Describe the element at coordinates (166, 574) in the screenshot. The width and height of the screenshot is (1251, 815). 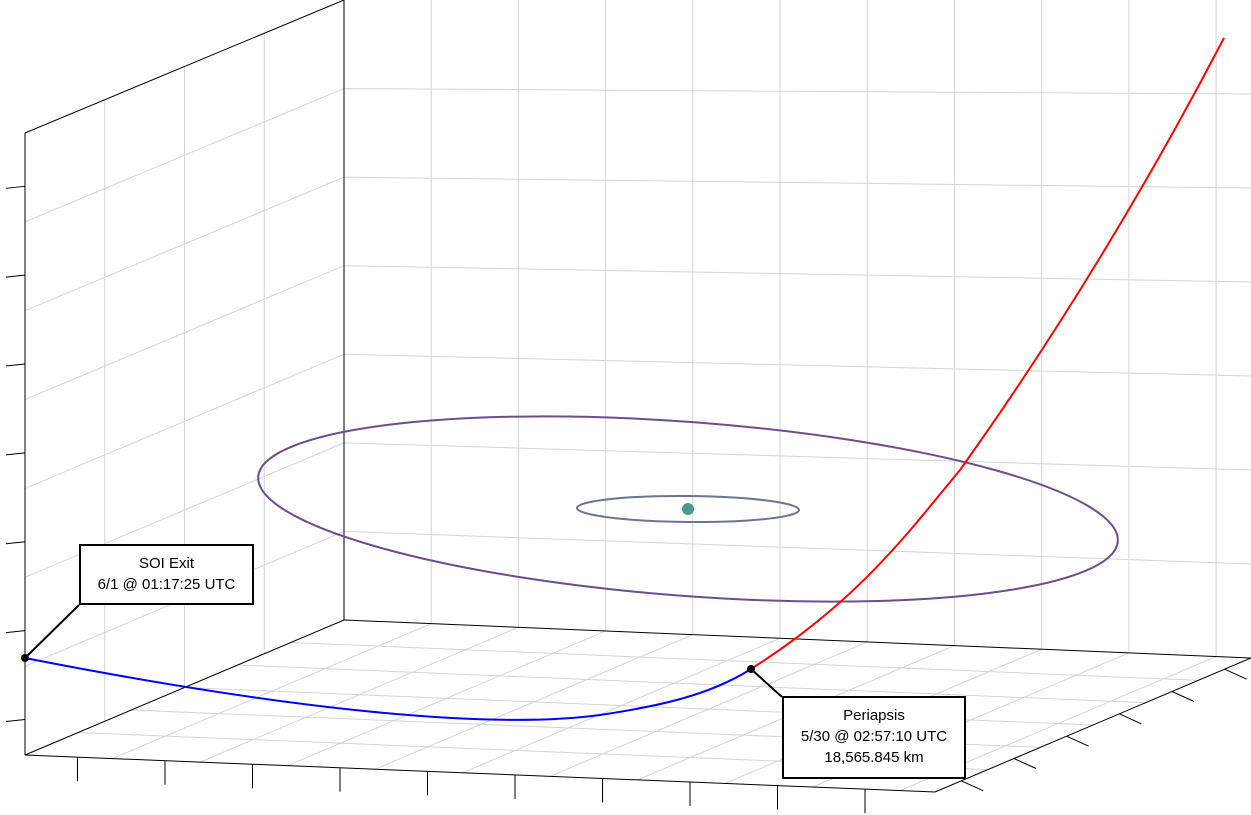
I see `soi-exit-callout: SOI Exit 6/1 @ 01:17:25 UTC` at that location.